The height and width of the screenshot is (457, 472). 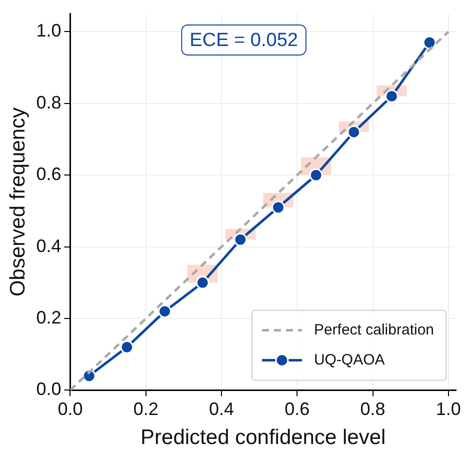 What do you see at coordinates (49, 102) in the screenshot?
I see `y-tick-label: 0.8` at bounding box center [49, 102].